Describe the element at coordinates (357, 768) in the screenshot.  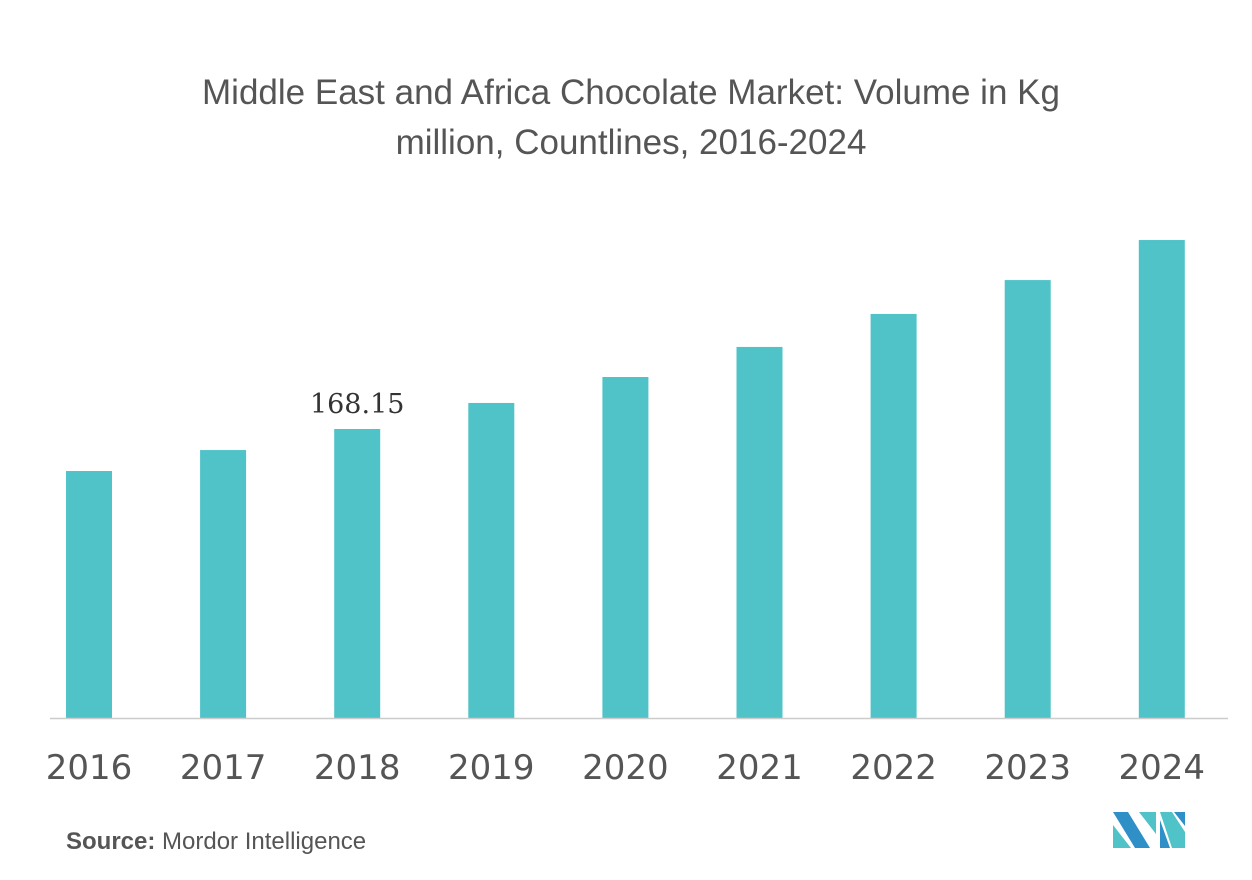
I see `x-tick-label-2018: 2018` at that location.